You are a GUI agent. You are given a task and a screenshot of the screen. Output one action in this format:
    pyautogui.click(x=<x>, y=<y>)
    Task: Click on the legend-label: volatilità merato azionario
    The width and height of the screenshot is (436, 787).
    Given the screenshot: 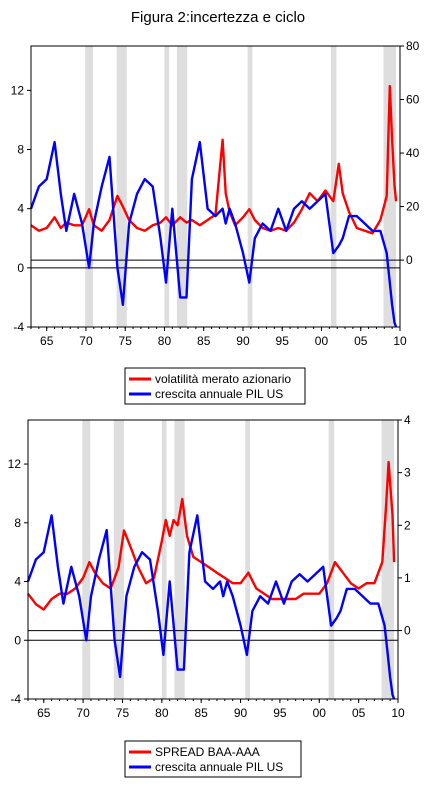 What is the action you would take?
    pyautogui.click(x=223, y=379)
    